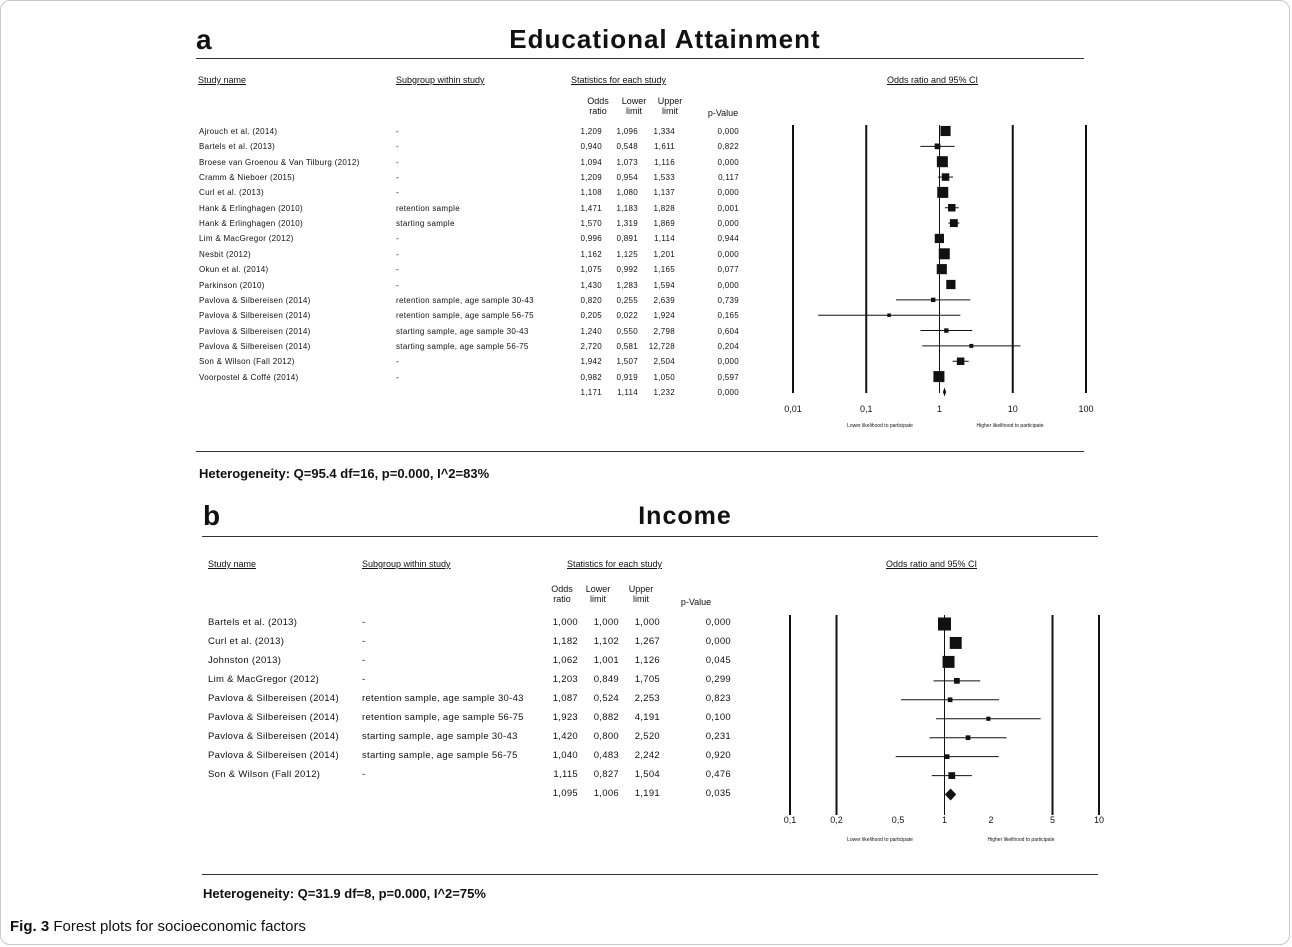 The width and height of the screenshot is (1292, 947). Describe the element at coordinates (664, 285) in the screenshot. I see `upper-limit-cell: 1,594` at that location.